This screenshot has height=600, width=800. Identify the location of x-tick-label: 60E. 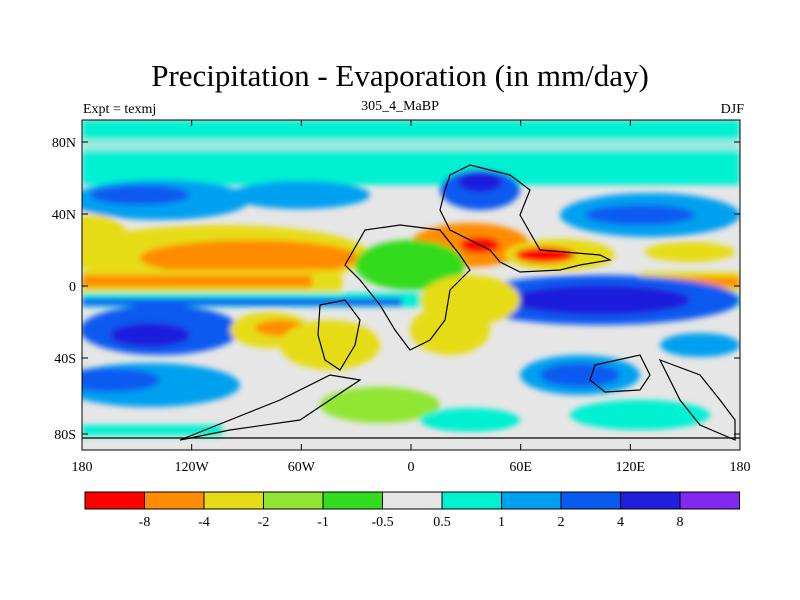
(520, 467).